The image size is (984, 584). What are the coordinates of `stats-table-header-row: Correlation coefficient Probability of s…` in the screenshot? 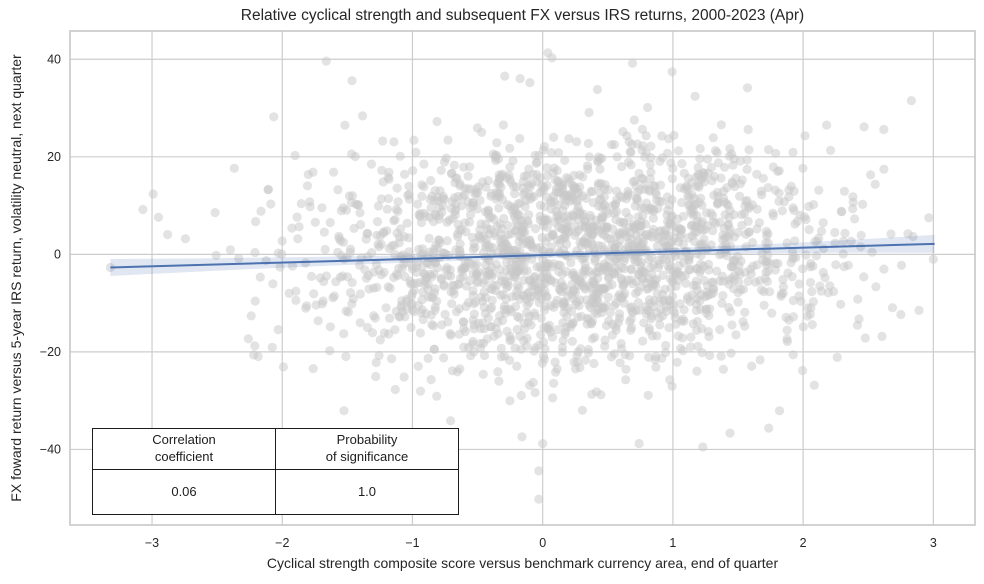 It's located at (275, 449).